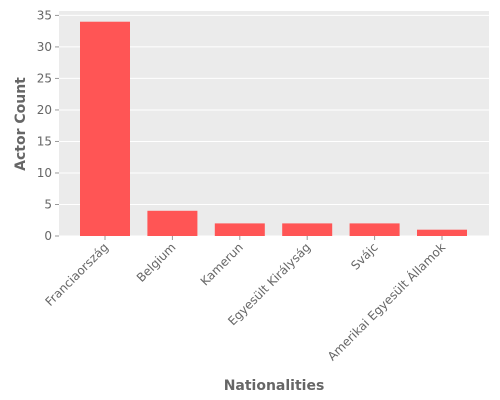  I want to click on y-tick-label: 30, so click(44, 47).